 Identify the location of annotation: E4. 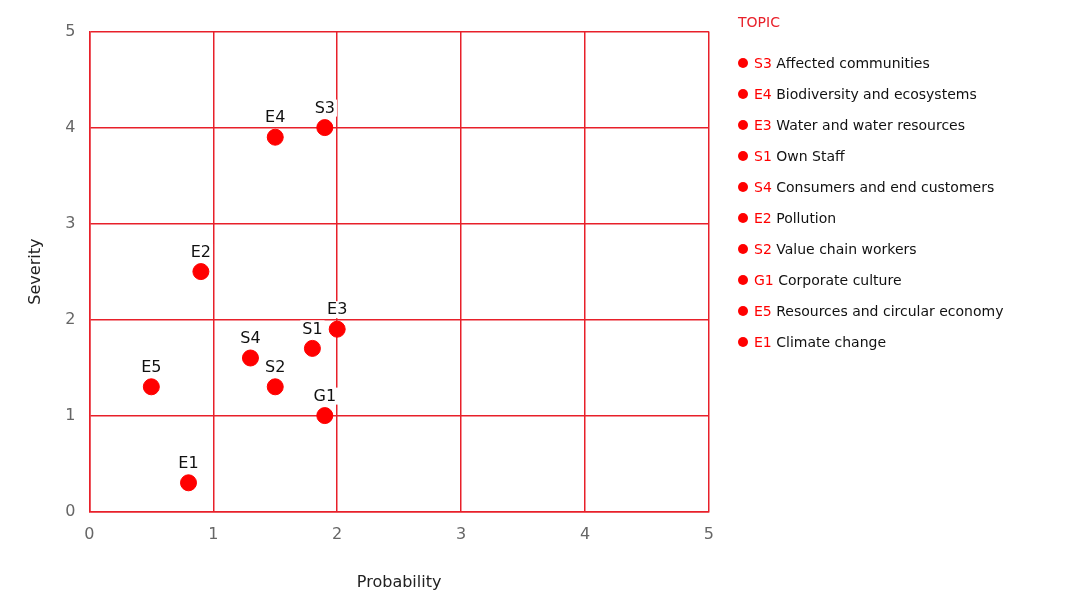
(275, 117).